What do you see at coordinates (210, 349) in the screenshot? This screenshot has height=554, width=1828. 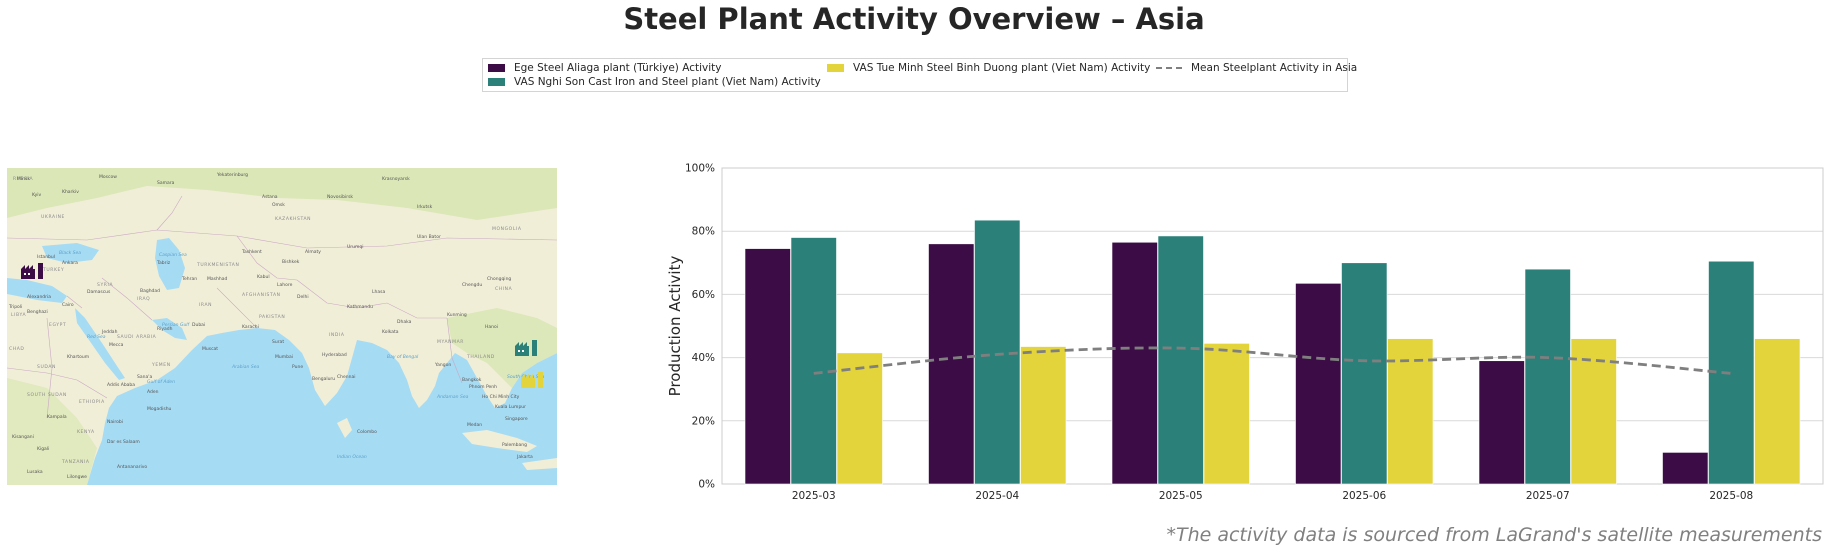 I see `map-city-label: Muscat` at bounding box center [210, 349].